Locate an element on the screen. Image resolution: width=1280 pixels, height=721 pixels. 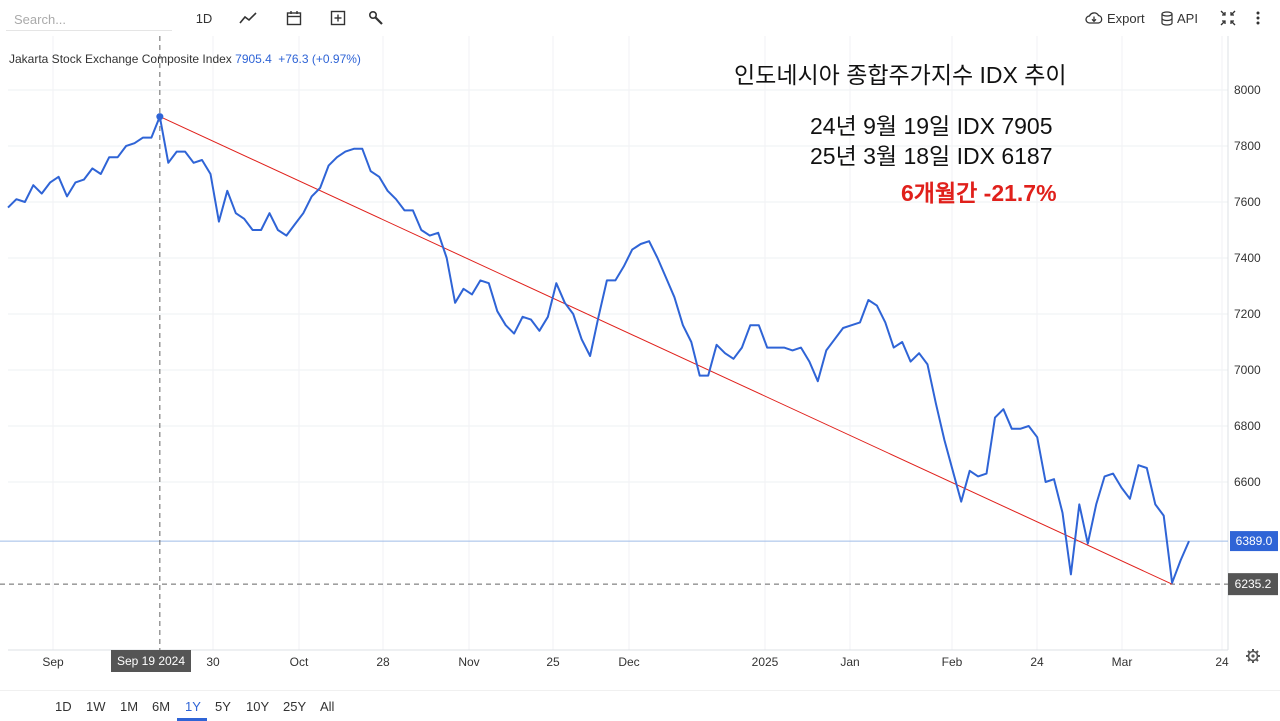
calendar-icon is located at coordinates (294, 18).